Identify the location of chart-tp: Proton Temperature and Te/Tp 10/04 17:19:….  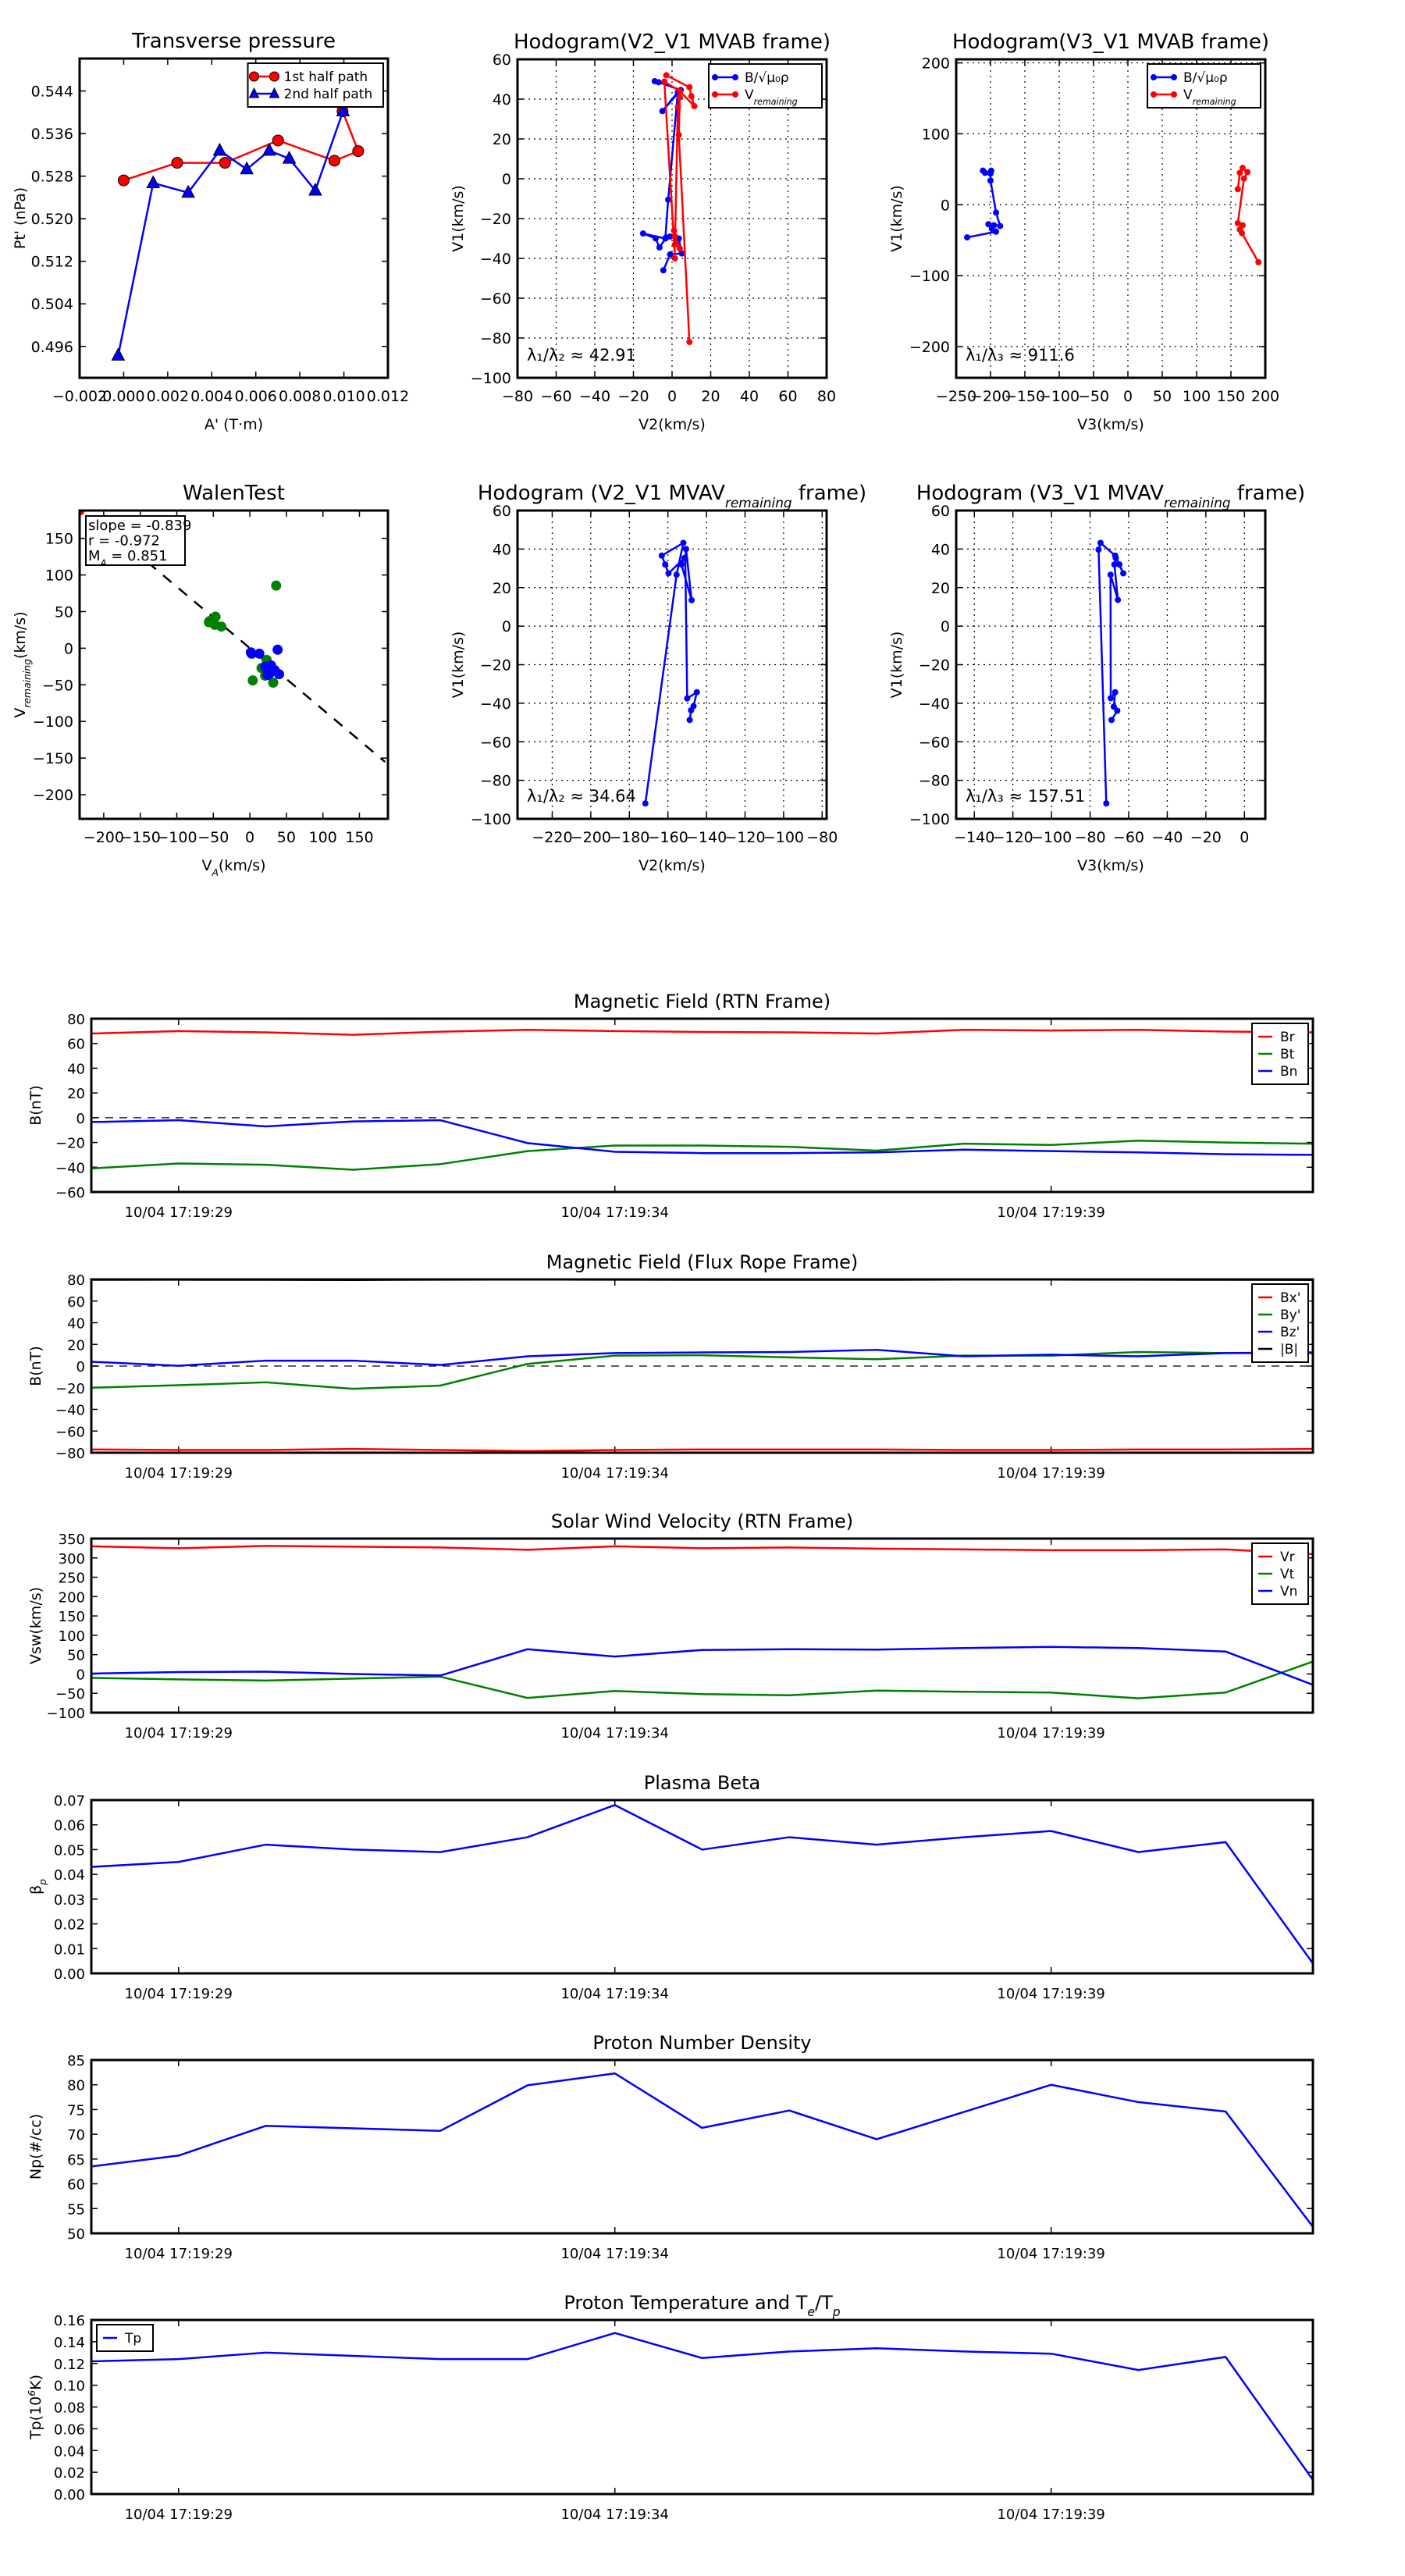
(671, 2407).